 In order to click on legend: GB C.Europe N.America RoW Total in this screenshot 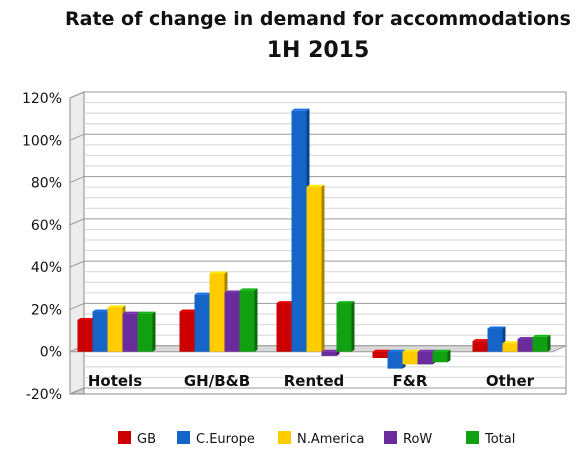, I will do `click(316, 439)`.